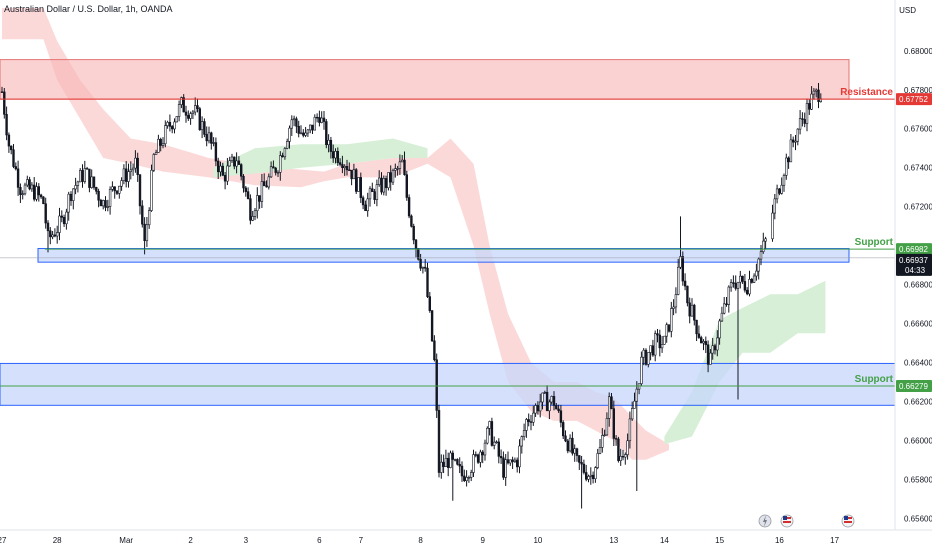 This screenshot has height=555, width=932. I want to click on price-tick-label: 0.65600, so click(918, 518).